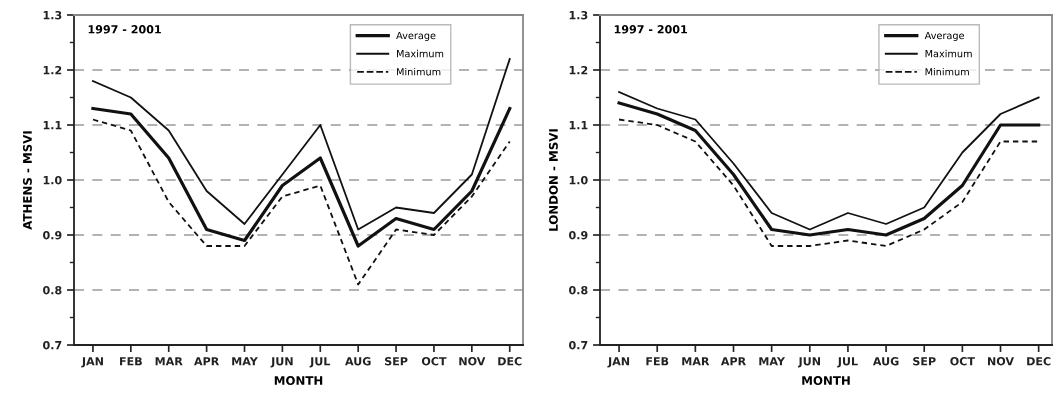 Image resolution: width=1057 pixels, height=410 pixels. I want to click on y-axis-title: LONDON - MSVI, so click(553, 180).